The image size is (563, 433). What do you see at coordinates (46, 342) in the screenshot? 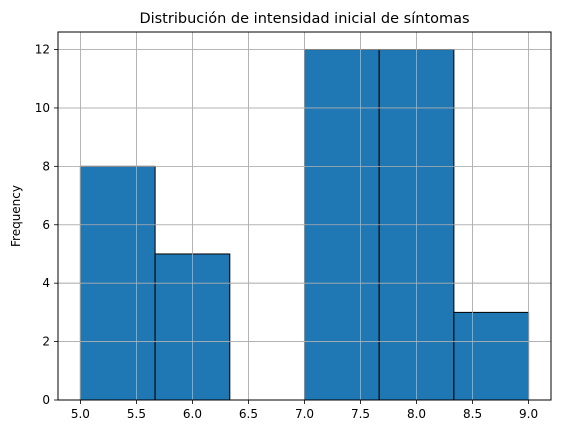
I see `y-tick-label: 2` at bounding box center [46, 342].